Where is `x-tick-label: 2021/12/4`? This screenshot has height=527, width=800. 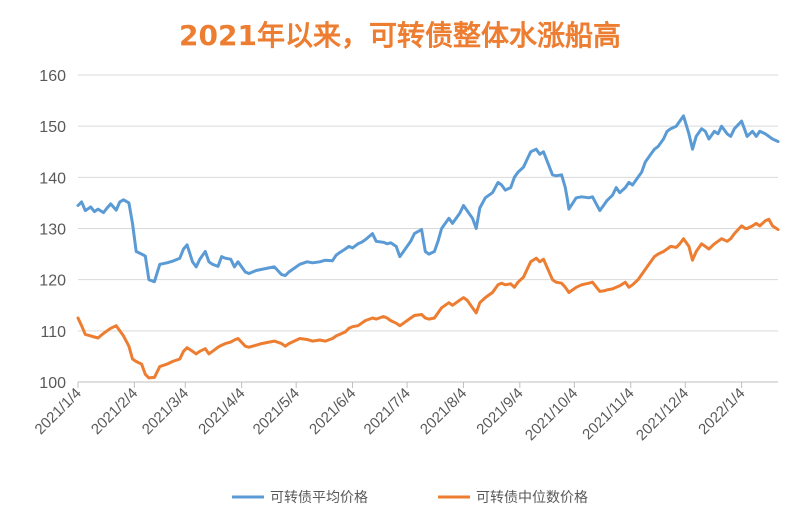 x-tick-label: 2021/12/4 is located at coordinates (662, 414).